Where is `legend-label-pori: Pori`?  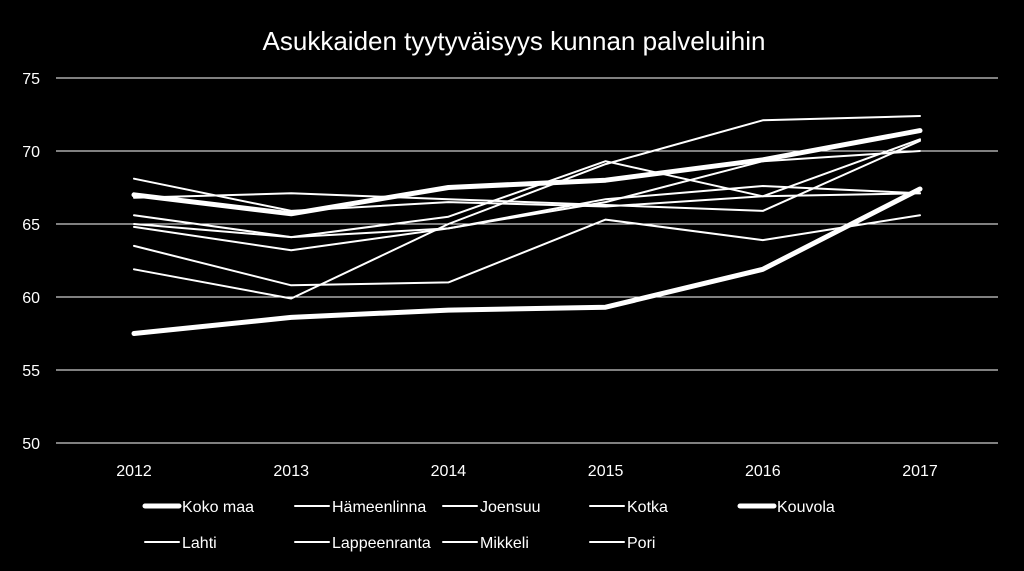
legend-label-pori: Pori is located at coordinates (641, 543).